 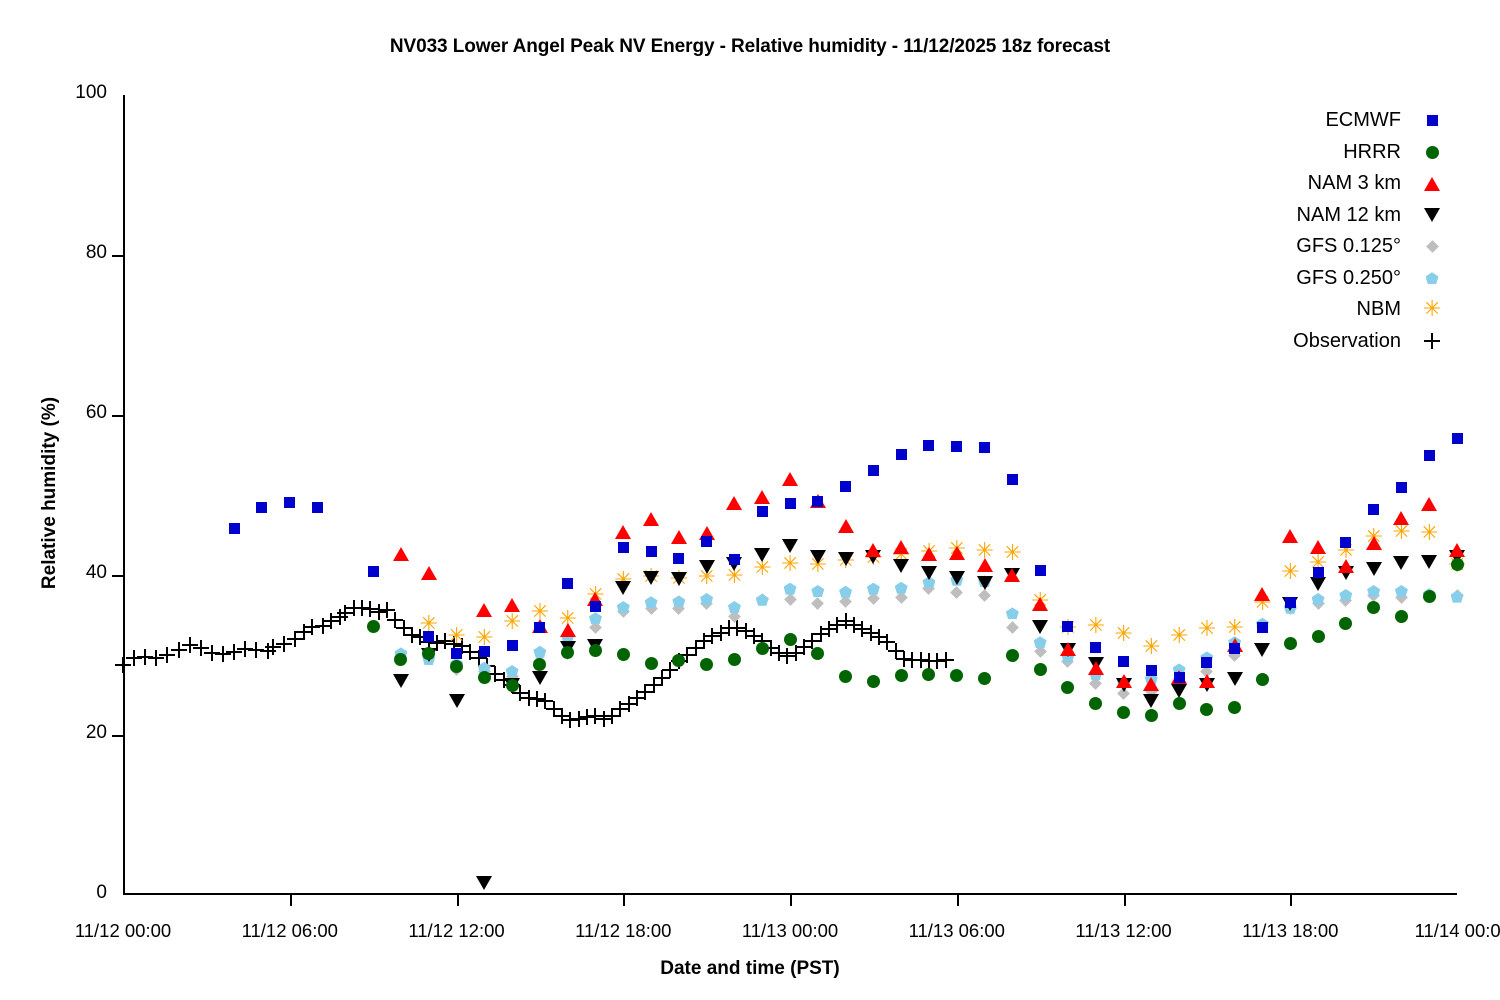 I want to click on y-axis-label: Relative humidity (%), so click(x=49, y=493).